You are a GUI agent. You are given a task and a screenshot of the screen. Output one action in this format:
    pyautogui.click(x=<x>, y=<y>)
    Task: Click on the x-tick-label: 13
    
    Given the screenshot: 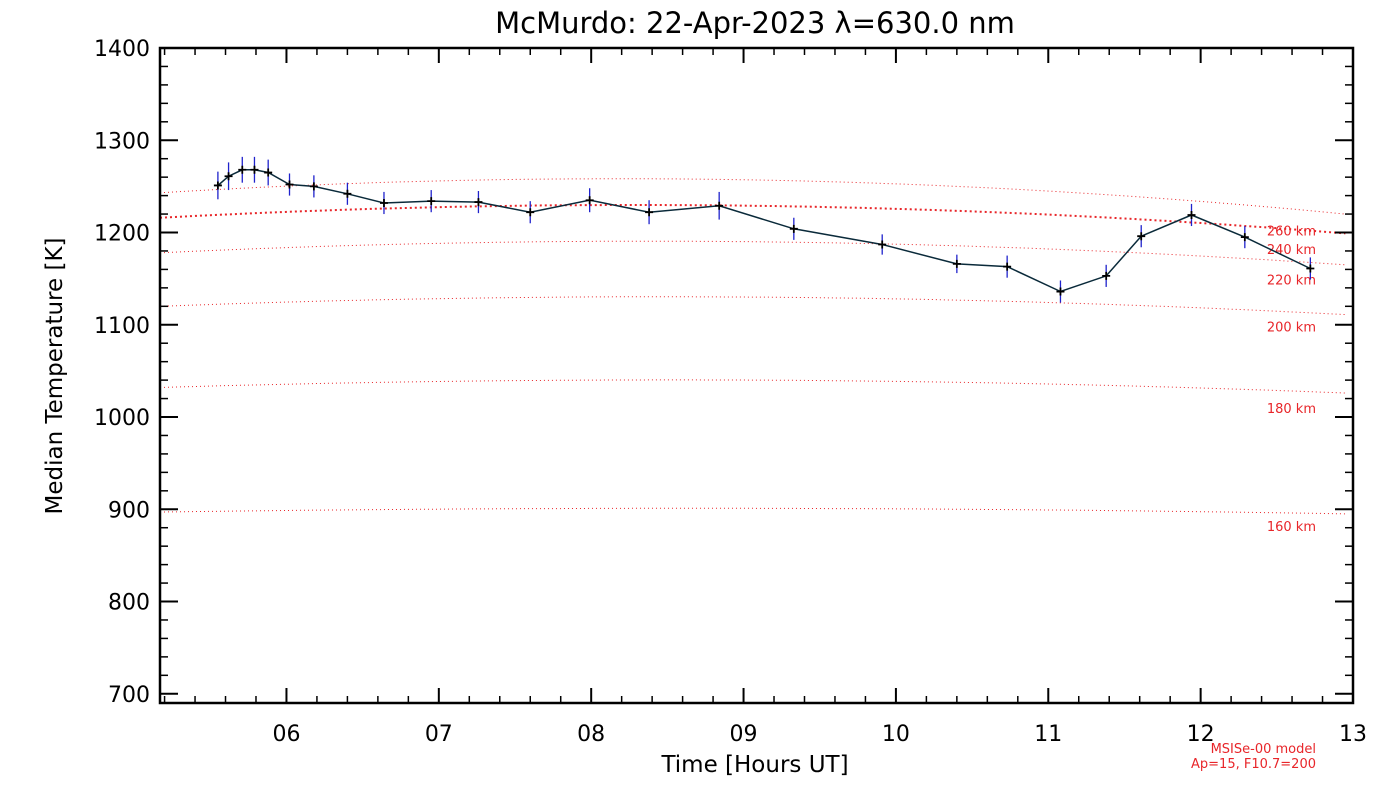 What is the action you would take?
    pyautogui.click(x=1353, y=734)
    